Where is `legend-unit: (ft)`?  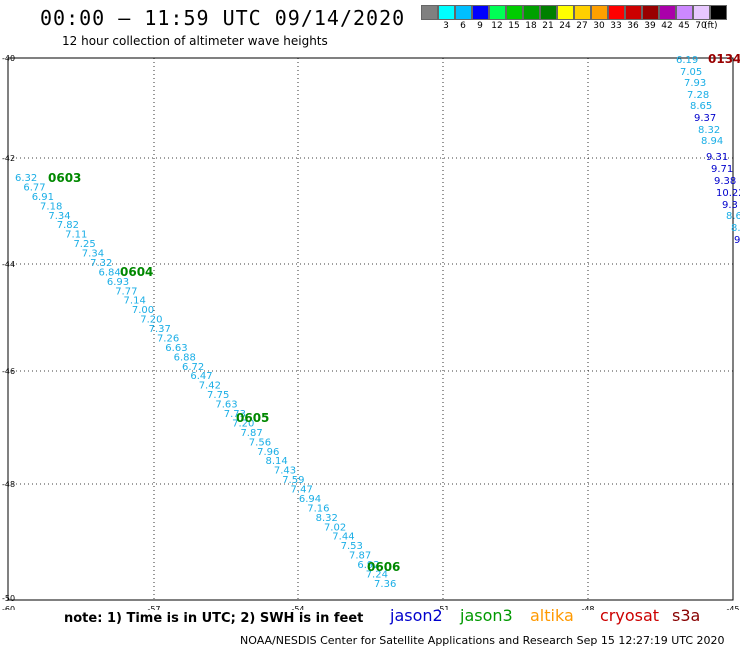 legend-unit: (ft) is located at coordinates (711, 26).